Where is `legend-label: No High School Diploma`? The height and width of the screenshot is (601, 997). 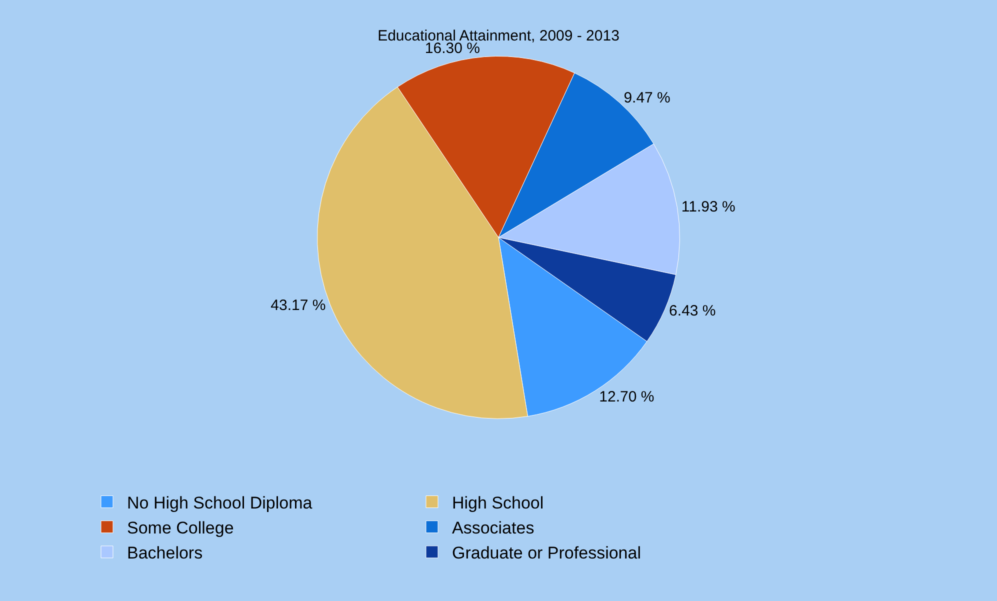 legend-label: No High School Diploma is located at coordinates (219, 502).